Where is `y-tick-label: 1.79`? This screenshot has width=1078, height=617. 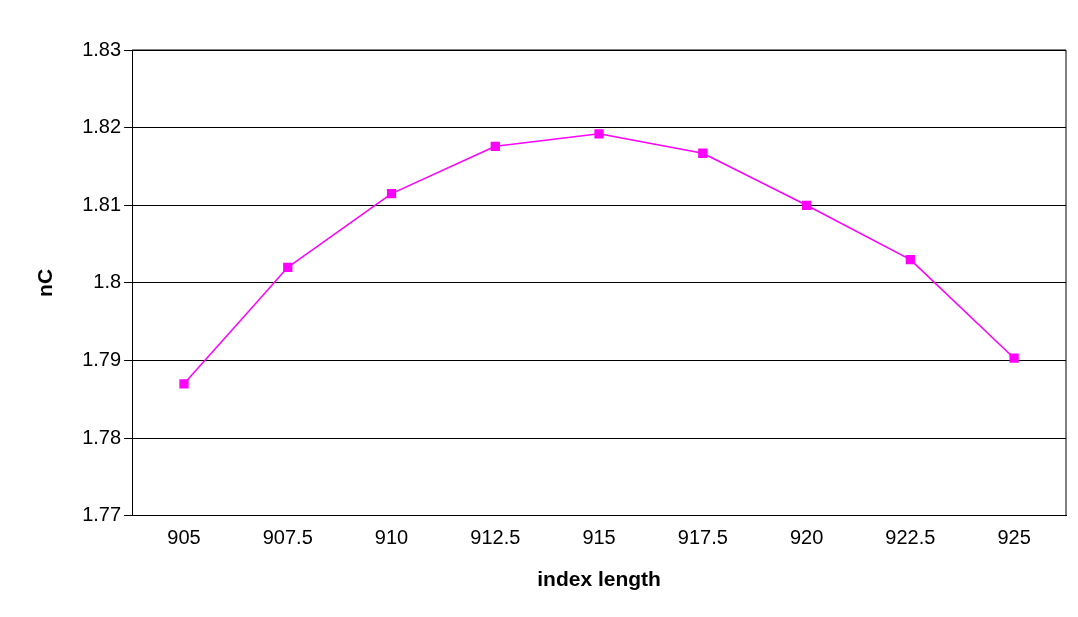 y-tick-label: 1.79 is located at coordinates (102, 359).